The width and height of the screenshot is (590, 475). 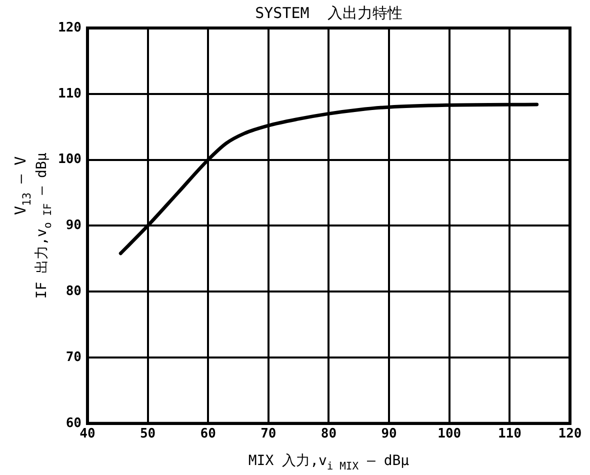 What do you see at coordinates (450, 434) in the screenshot?
I see `x-tick-label: 100` at bounding box center [450, 434].